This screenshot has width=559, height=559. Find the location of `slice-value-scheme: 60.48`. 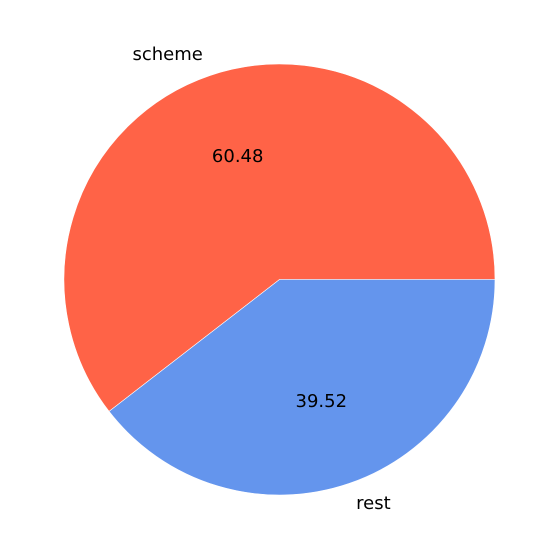

slice-value-scheme: 60.48 is located at coordinates (238, 156).